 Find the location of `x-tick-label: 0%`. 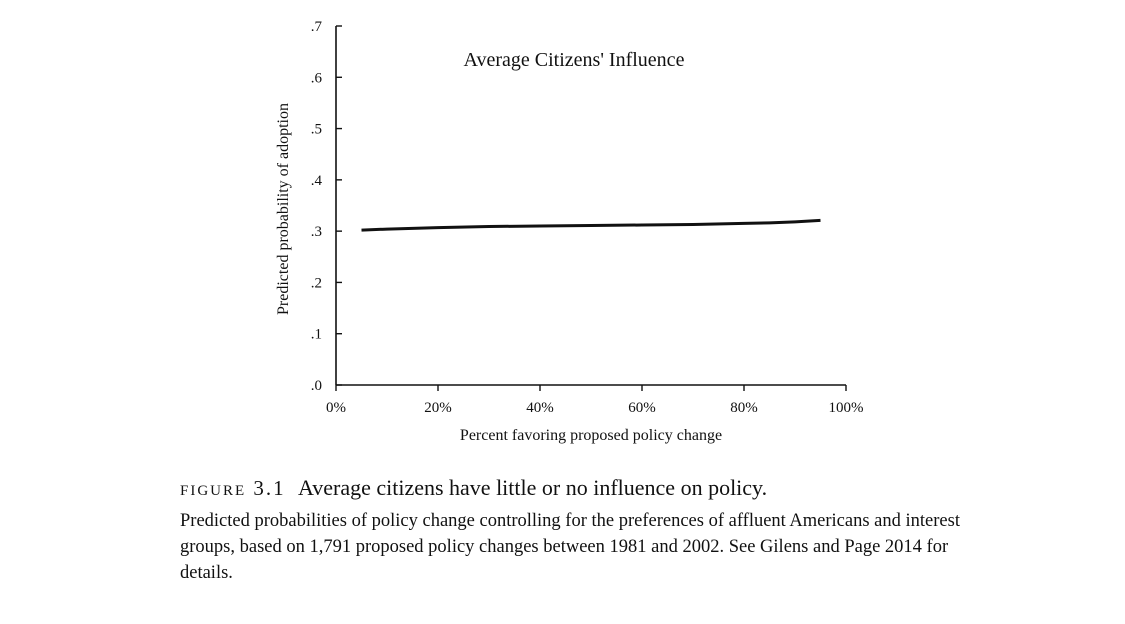

x-tick-label: 0% is located at coordinates (336, 408).